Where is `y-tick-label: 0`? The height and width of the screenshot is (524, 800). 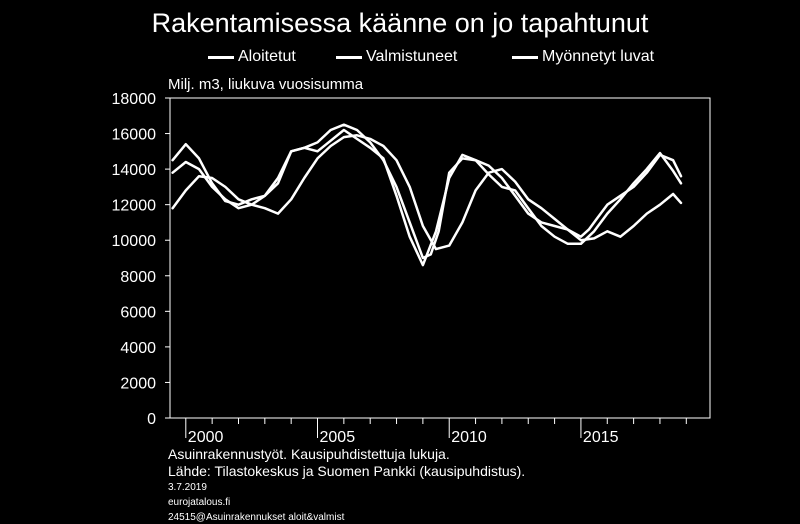 y-tick-label: 0 is located at coordinates (151, 419).